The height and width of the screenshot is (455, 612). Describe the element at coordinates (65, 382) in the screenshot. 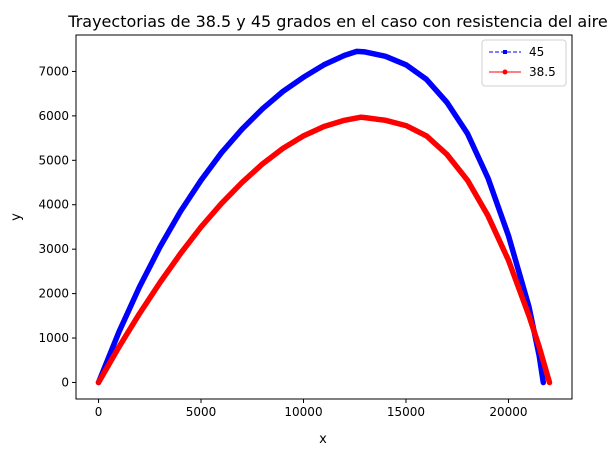

I see `y-tick-label: 0` at that location.